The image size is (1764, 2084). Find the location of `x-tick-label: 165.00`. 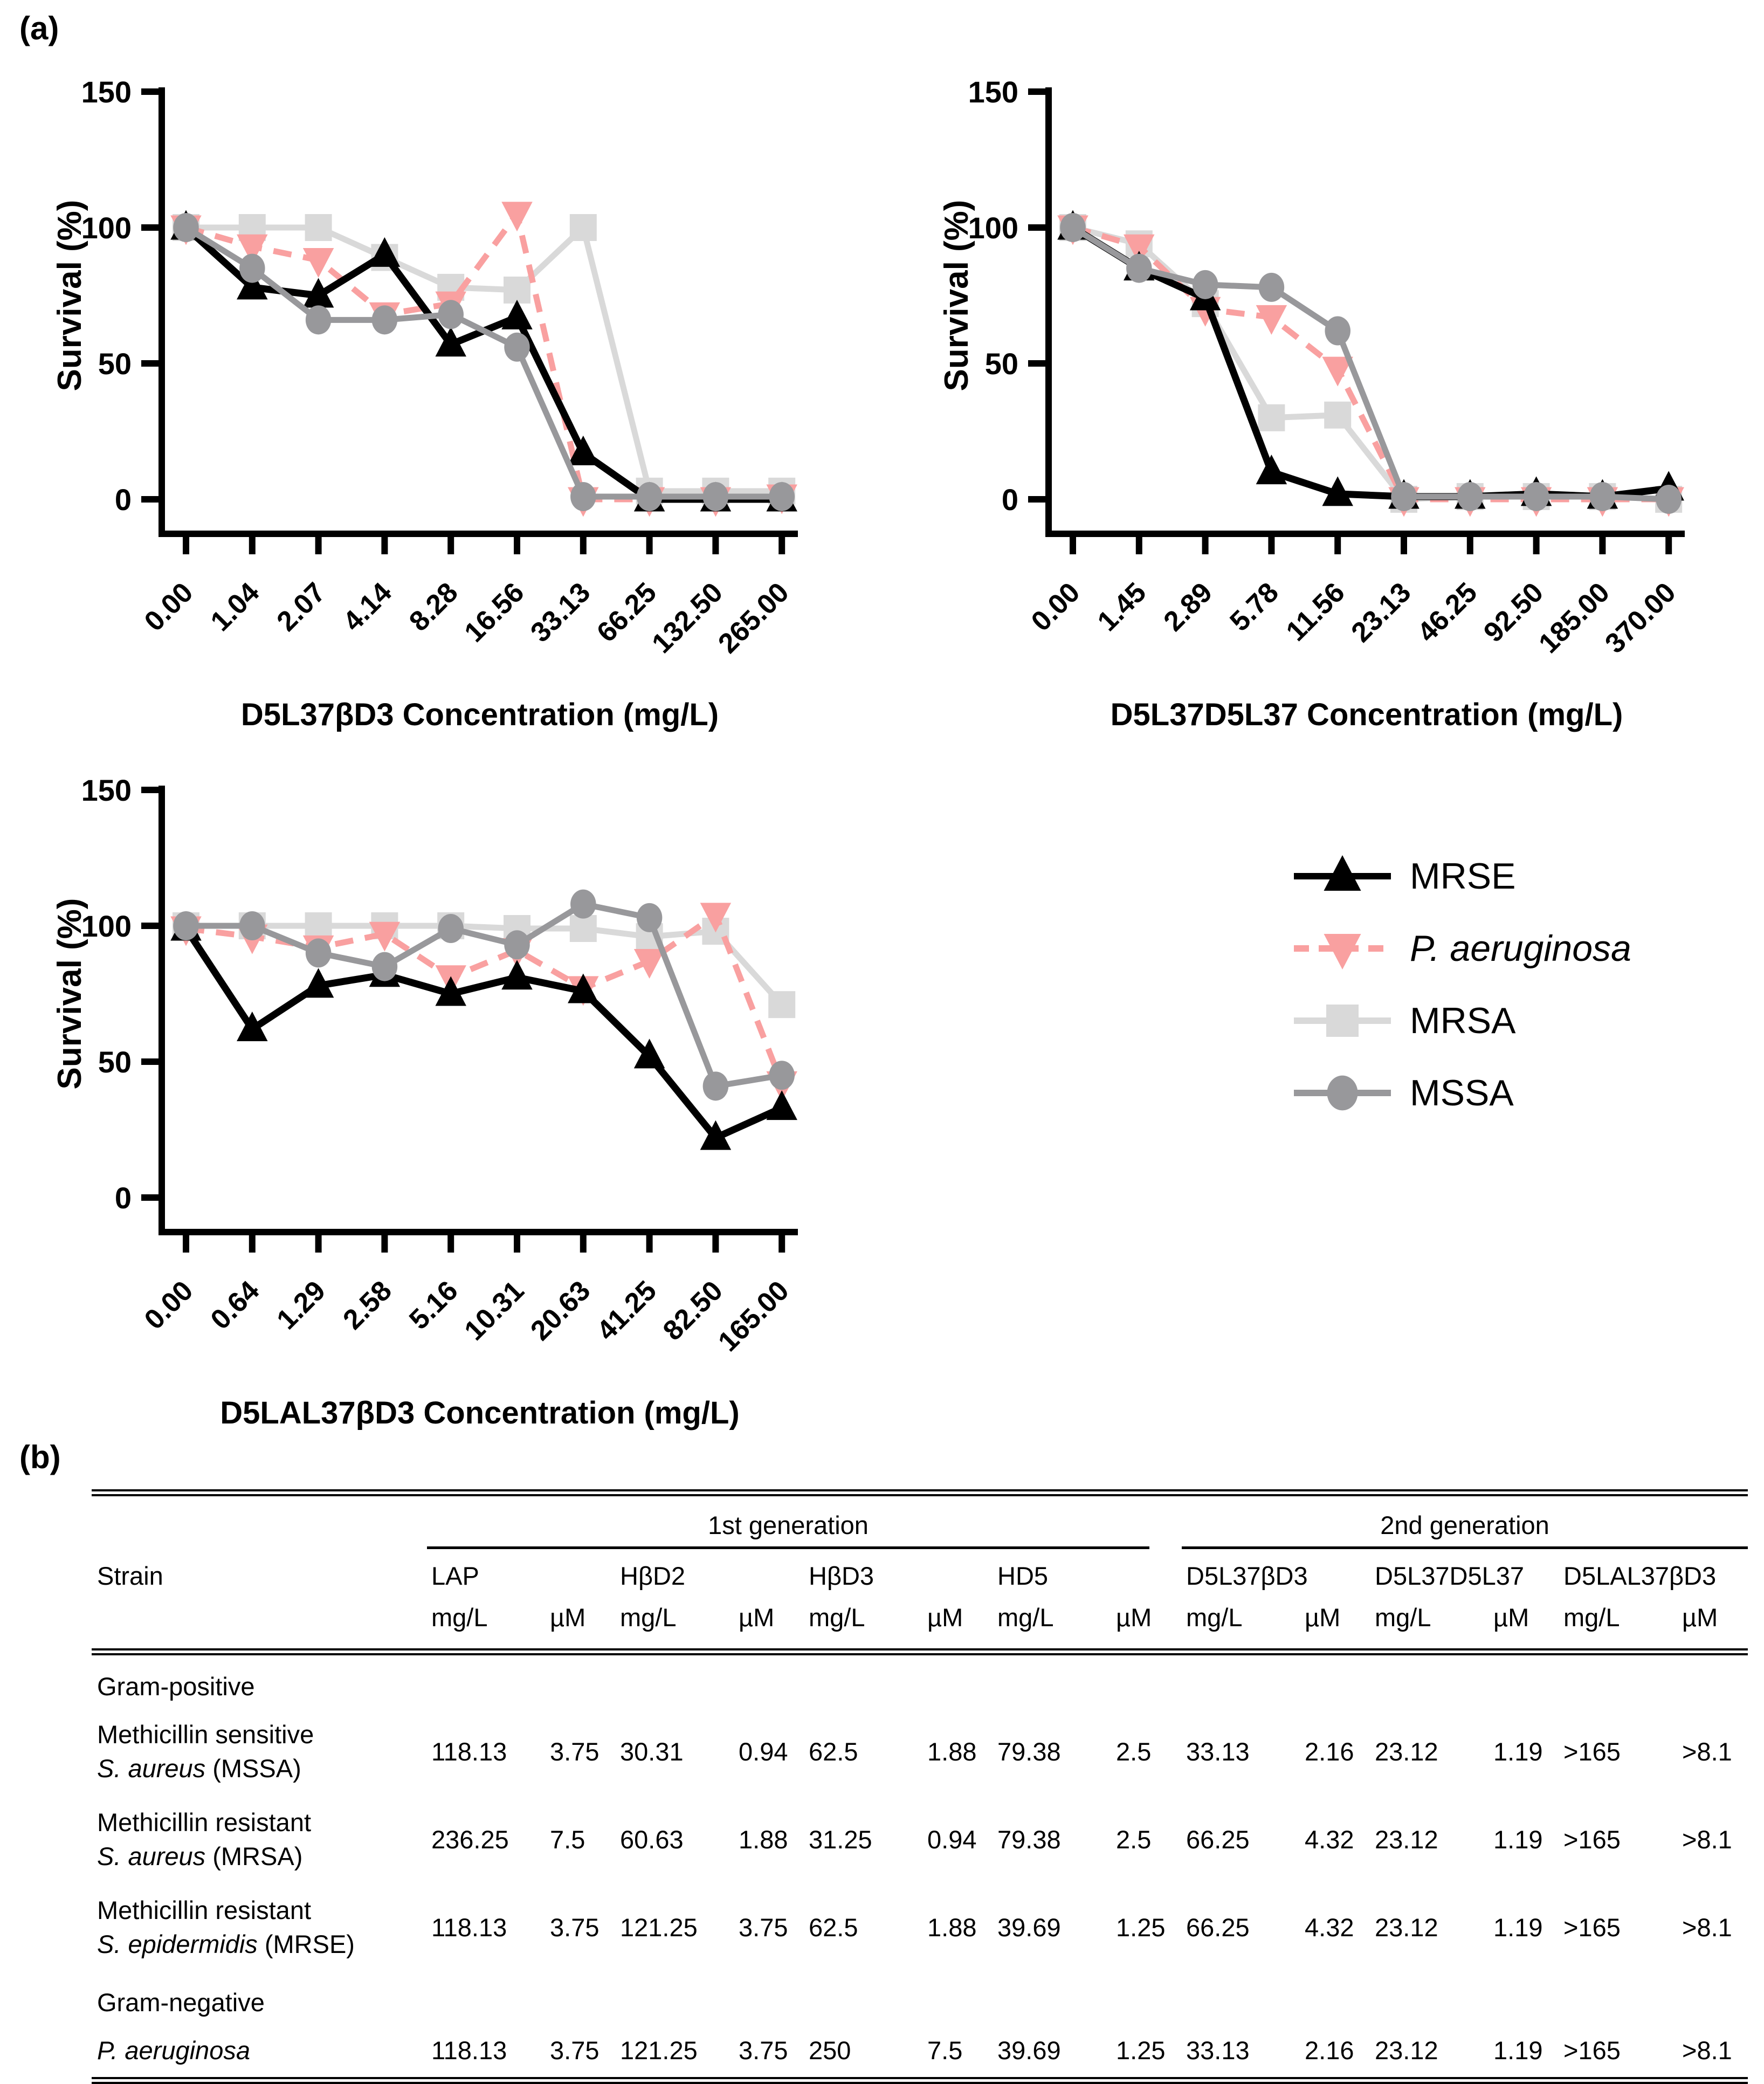

x-tick-label: 165.00 is located at coordinates (753, 1316).